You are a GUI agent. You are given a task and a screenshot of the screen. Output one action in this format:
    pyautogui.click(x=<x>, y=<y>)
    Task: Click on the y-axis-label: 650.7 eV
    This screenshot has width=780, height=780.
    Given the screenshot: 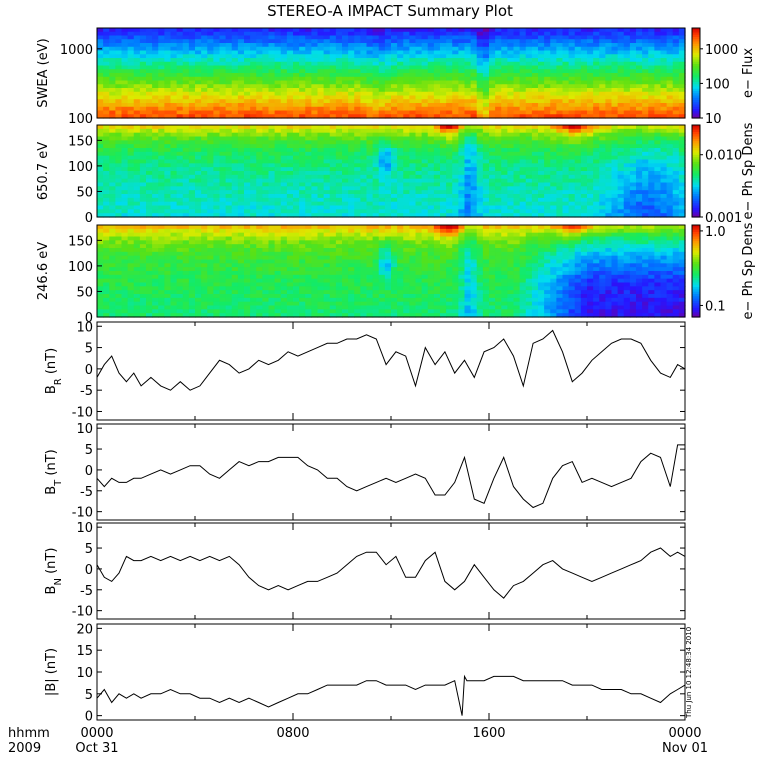 What is the action you would take?
    pyautogui.click(x=43, y=171)
    